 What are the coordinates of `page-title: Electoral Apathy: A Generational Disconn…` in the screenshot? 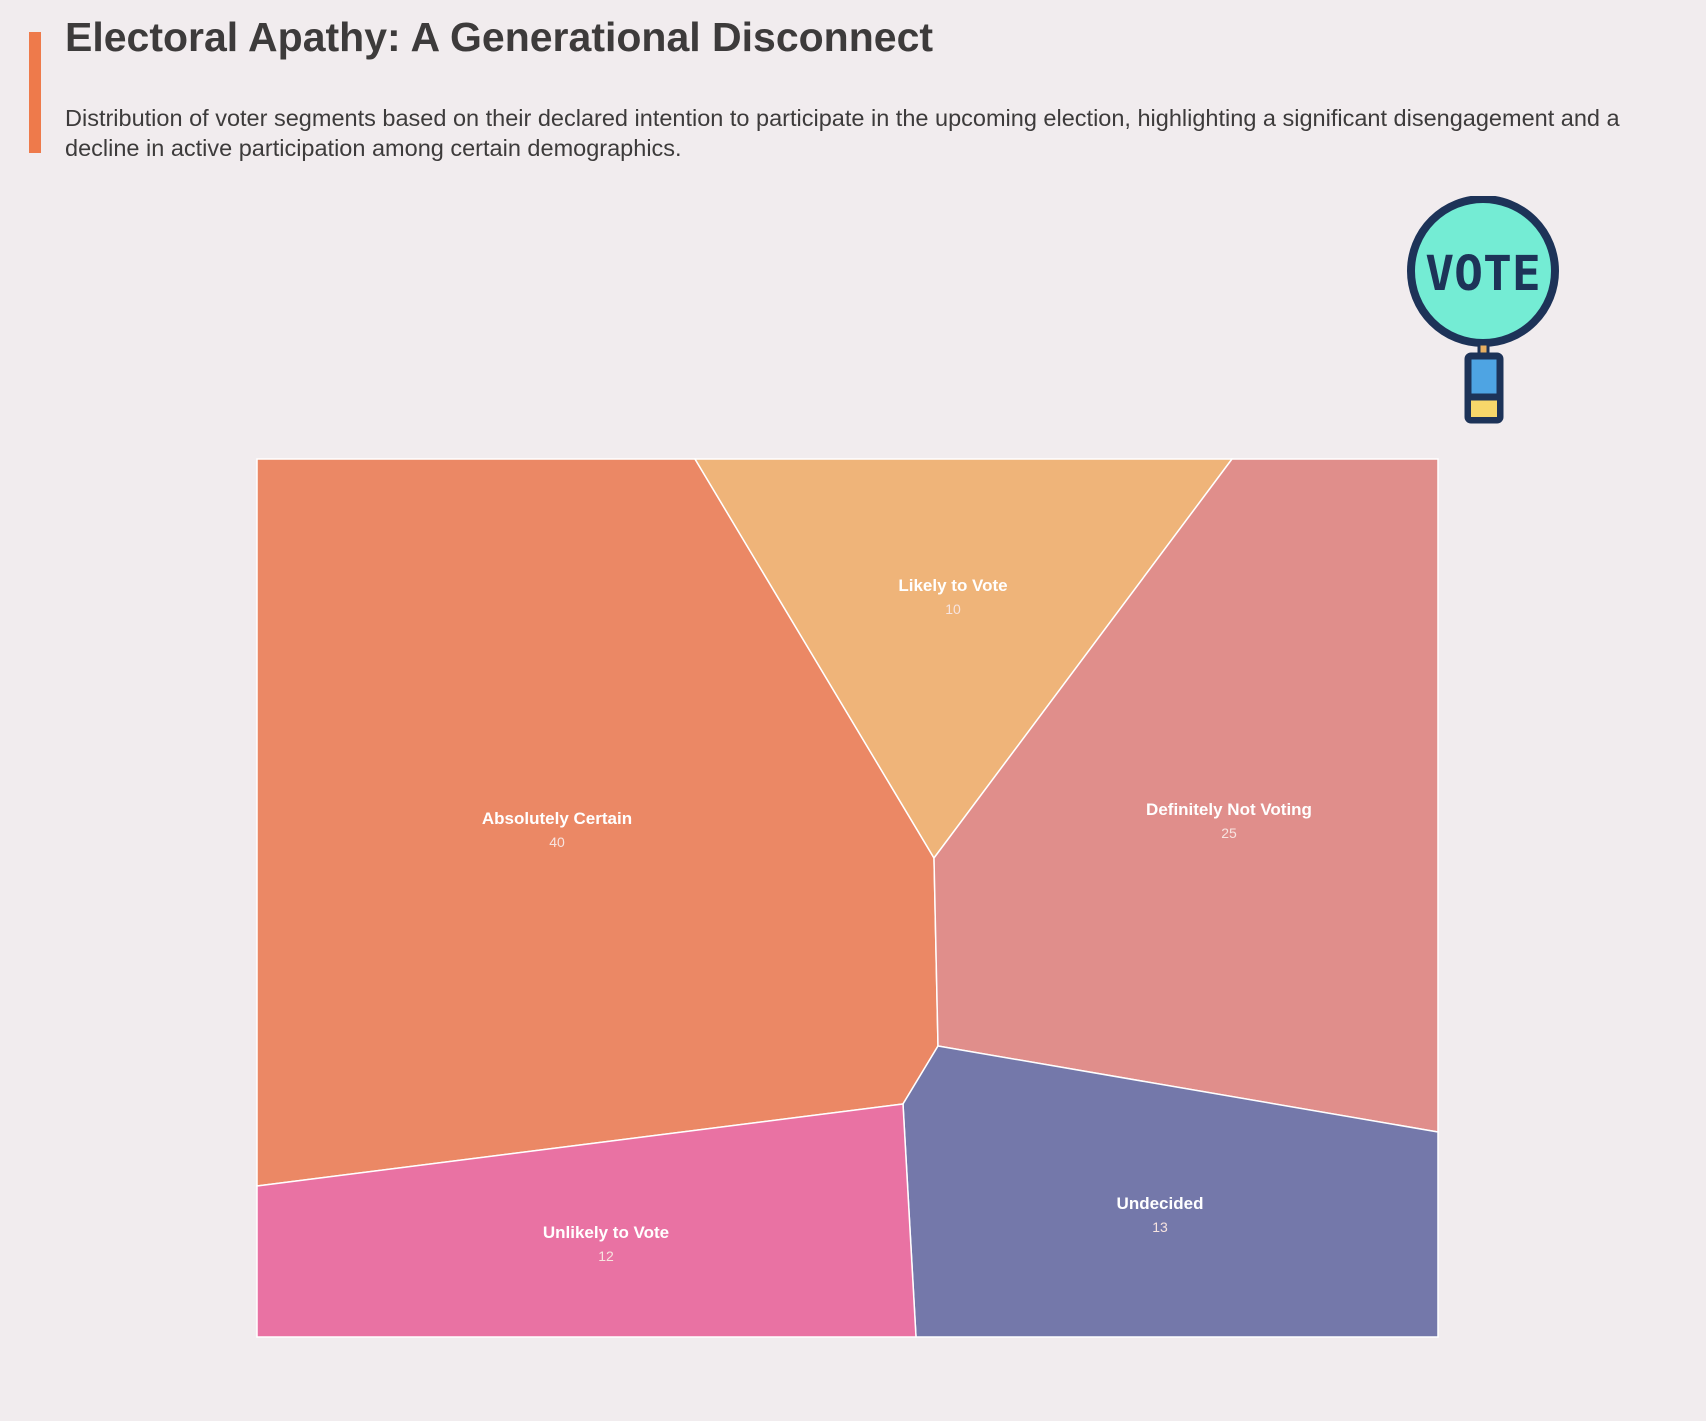 It's located at (499, 37).